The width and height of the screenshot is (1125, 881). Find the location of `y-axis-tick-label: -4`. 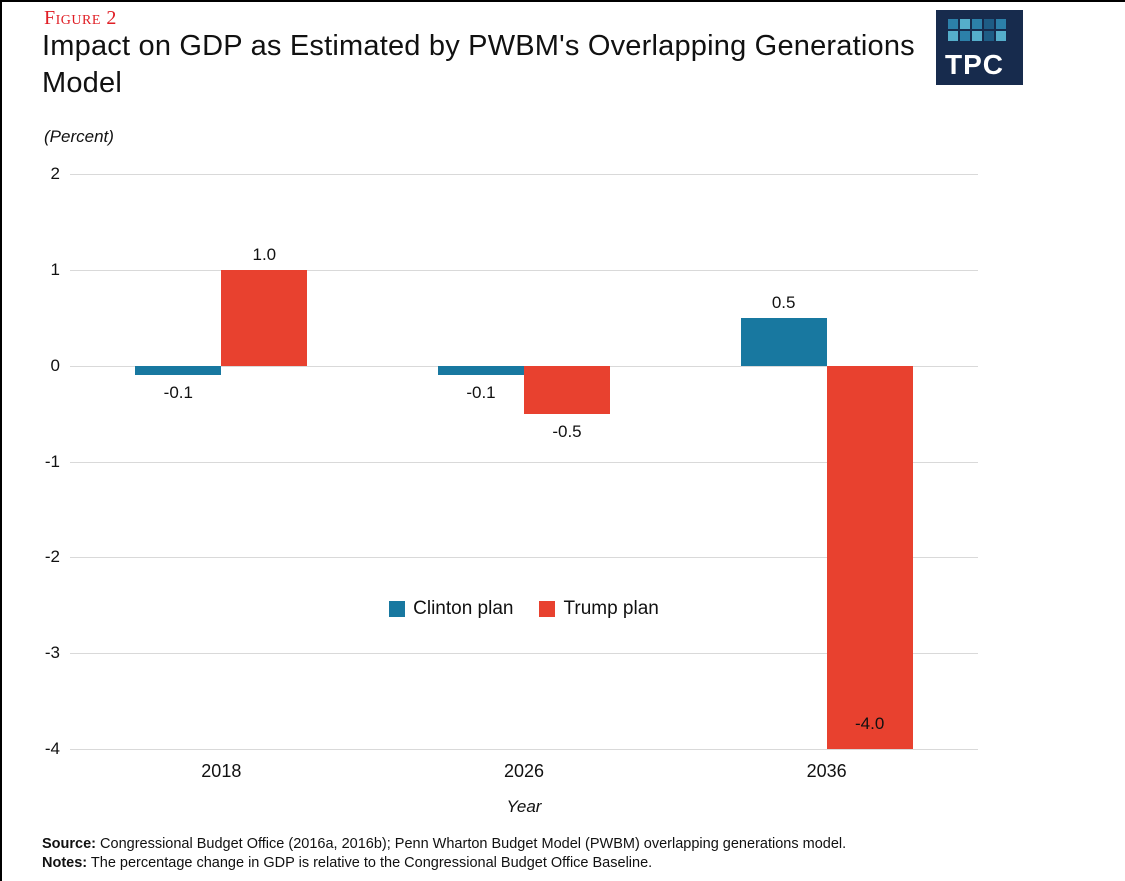

y-axis-tick-label: -4 is located at coordinates (52, 748).